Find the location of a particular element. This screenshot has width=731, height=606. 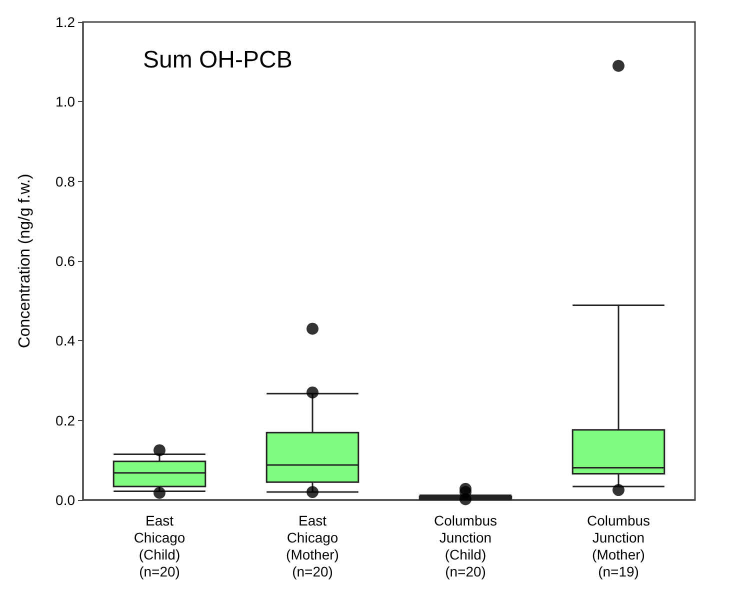

annotation: Sum OH-PCB is located at coordinates (217, 60).